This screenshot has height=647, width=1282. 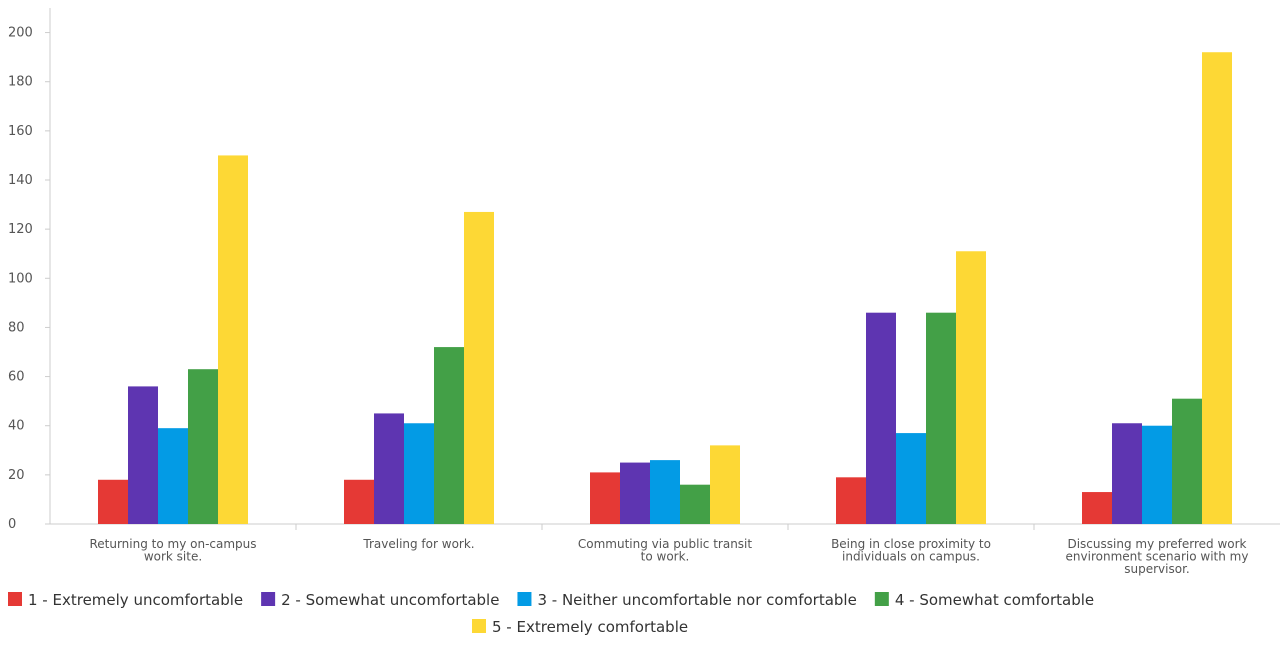 I want to click on legend-label: 2 - Somewhat uncomfortable, so click(x=390, y=600).